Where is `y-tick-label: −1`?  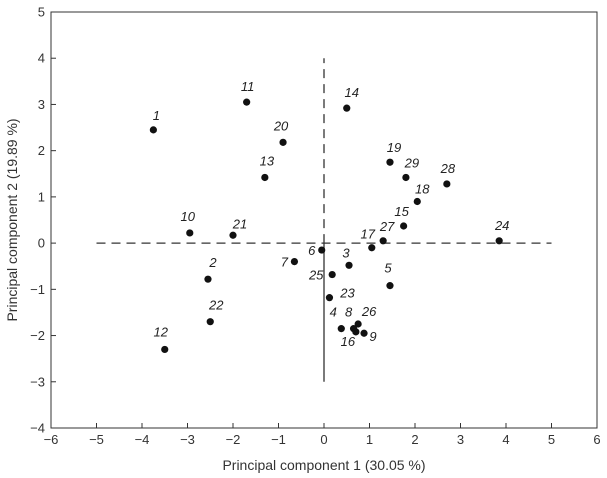 y-tick-label: −1 is located at coordinates (37, 289).